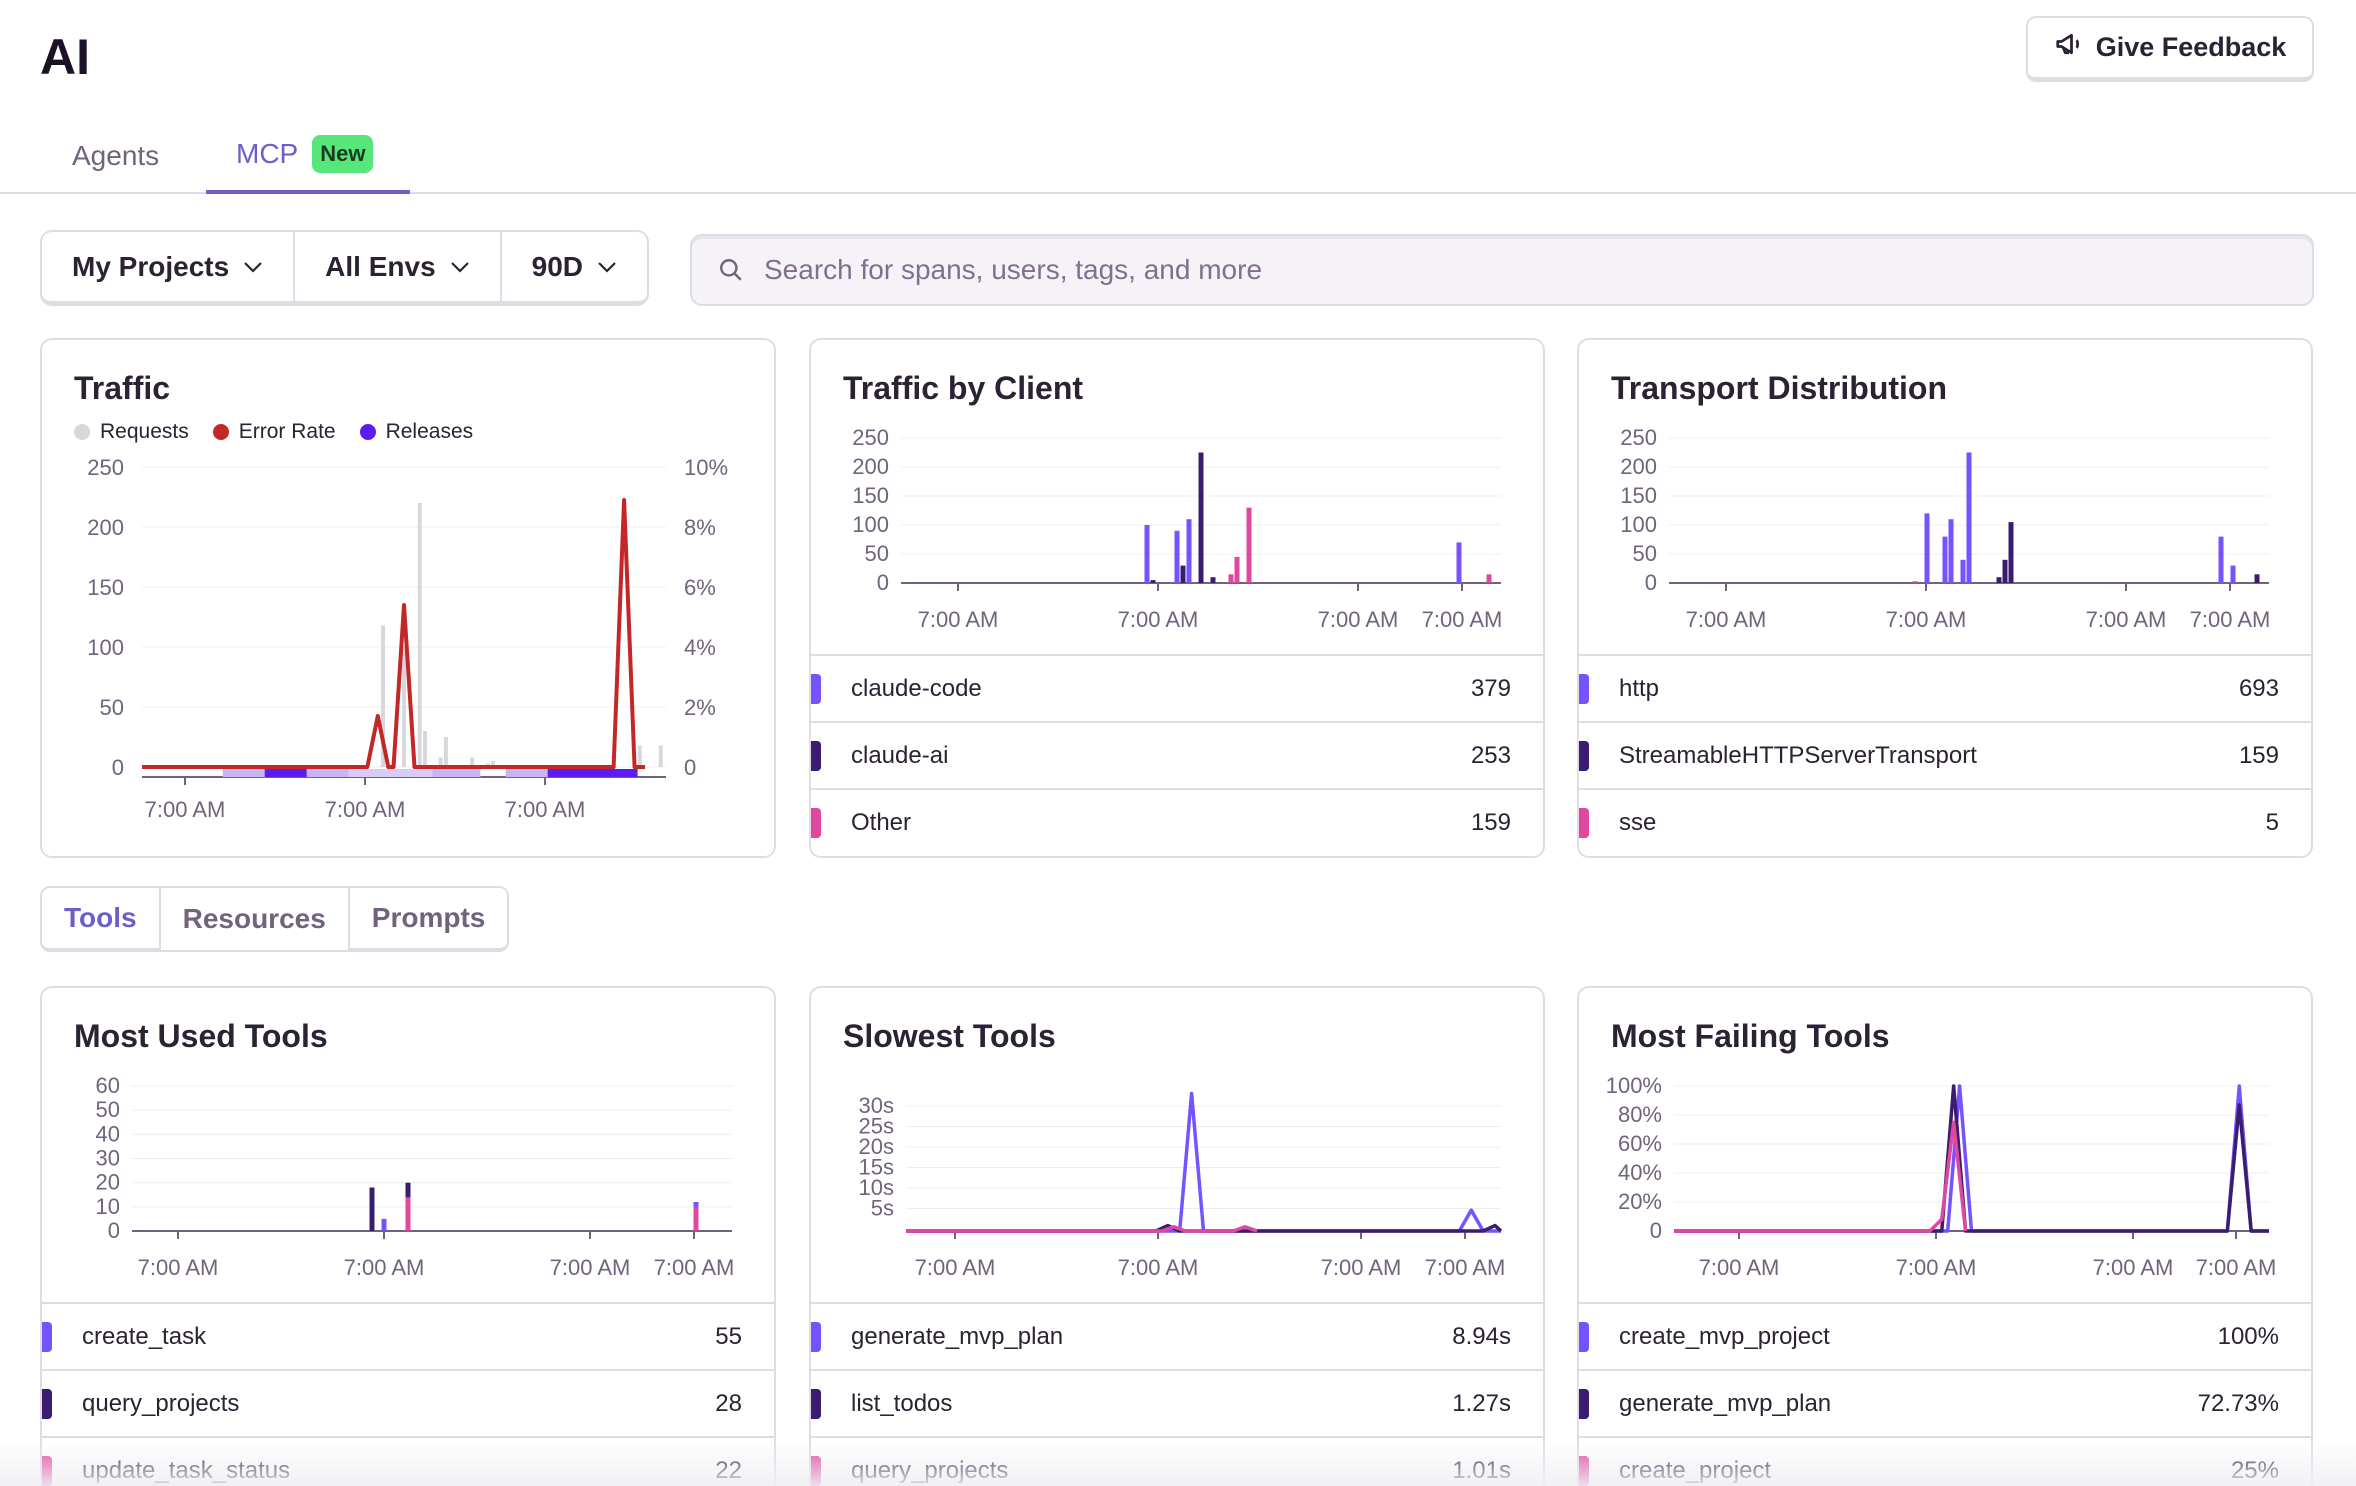 This screenshot has width=2356, height=1486. What do you see at coordinates (1945, 754) in the screenshot?
I see `series-row: StreamableHTTPServerTransport 159` at bounding box center [1945, 754].